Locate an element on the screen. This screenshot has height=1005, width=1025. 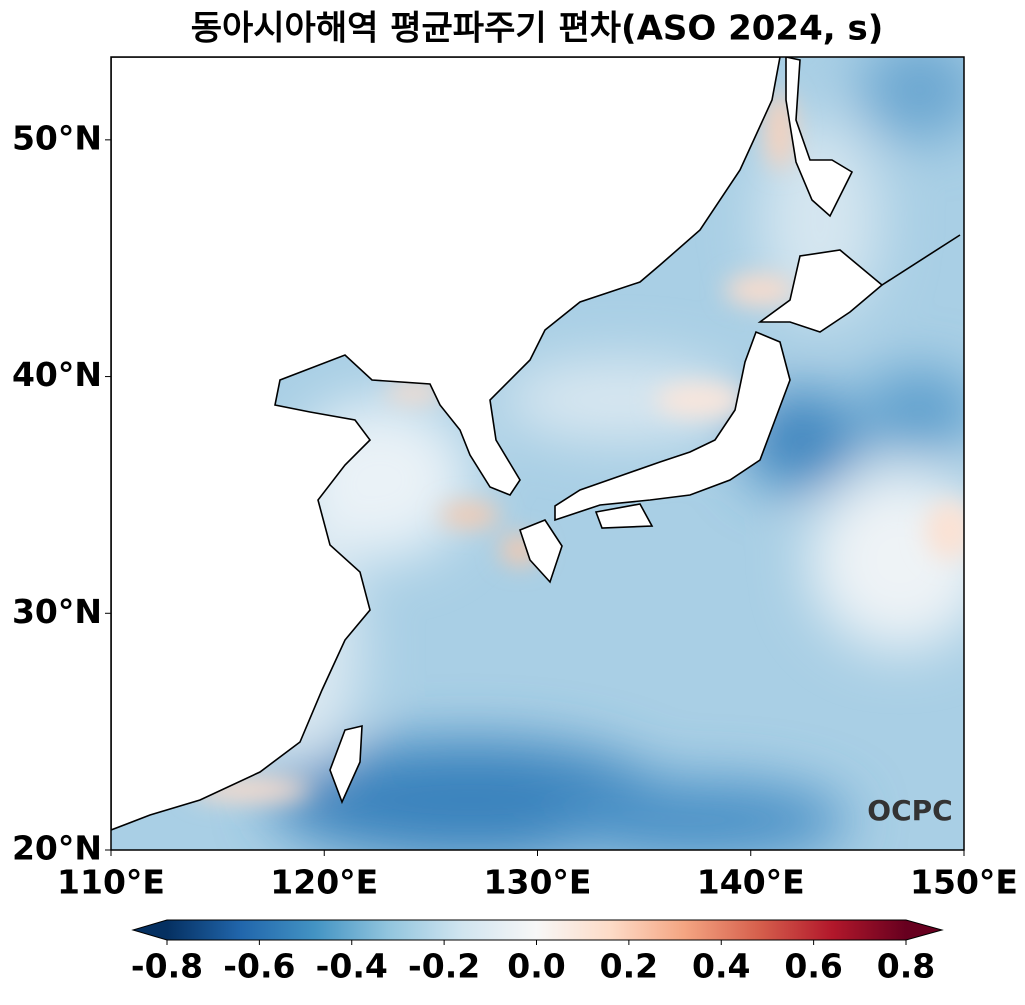
y-tick-label: 20°N is located at coordinates (57, 848).